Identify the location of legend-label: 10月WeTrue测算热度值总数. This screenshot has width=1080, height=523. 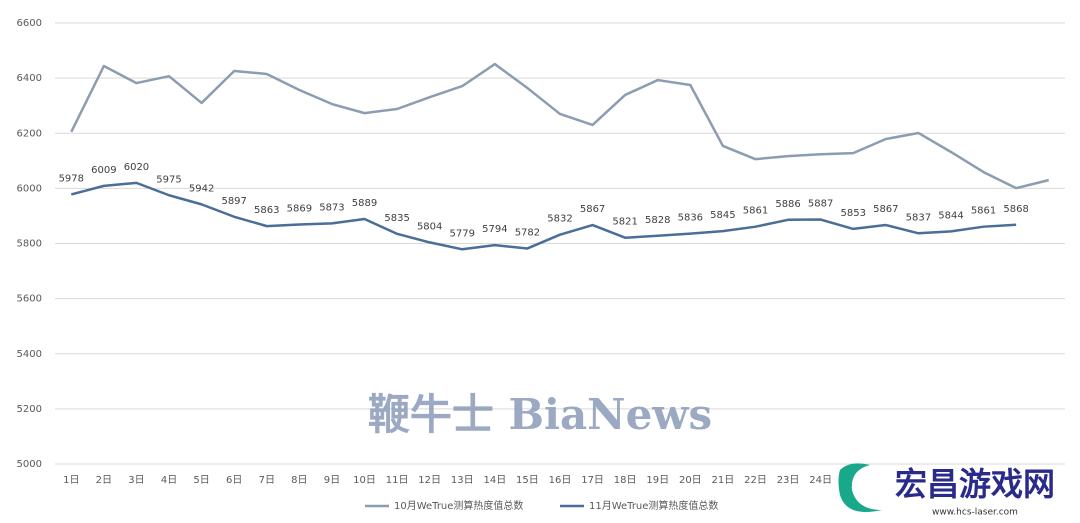
(458, 505).